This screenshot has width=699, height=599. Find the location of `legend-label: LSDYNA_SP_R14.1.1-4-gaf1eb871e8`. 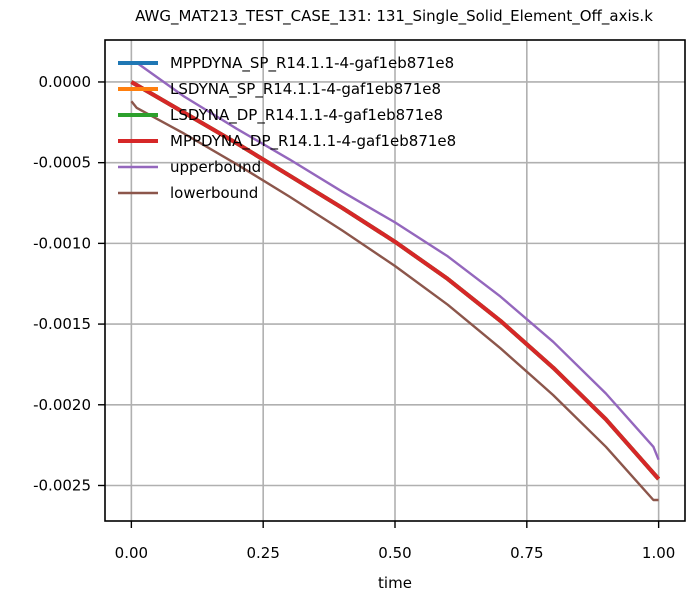

legend-label: LSDYNA_SP_R14.1.1-4-gaf1eb871e8 is located at coordinates (305, 89).